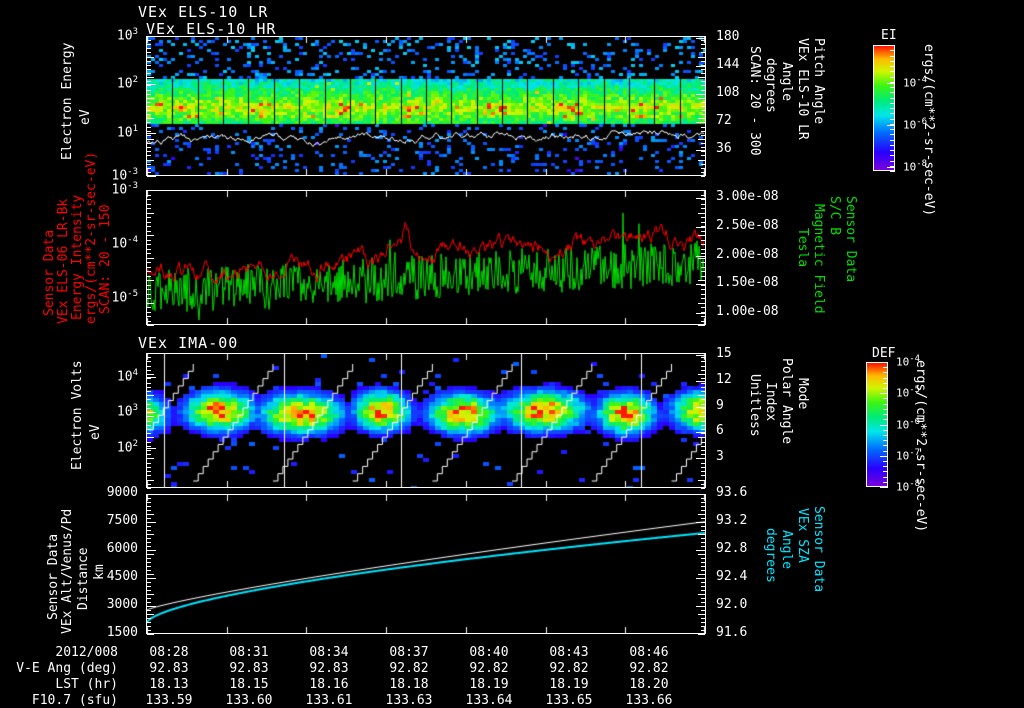 The height and width of the screenshot is (708, 1024). Describe the element at coordinates (818, 81) in the screenshot. I see `panel1-y2label-line1: Pitch Angle` at that location.